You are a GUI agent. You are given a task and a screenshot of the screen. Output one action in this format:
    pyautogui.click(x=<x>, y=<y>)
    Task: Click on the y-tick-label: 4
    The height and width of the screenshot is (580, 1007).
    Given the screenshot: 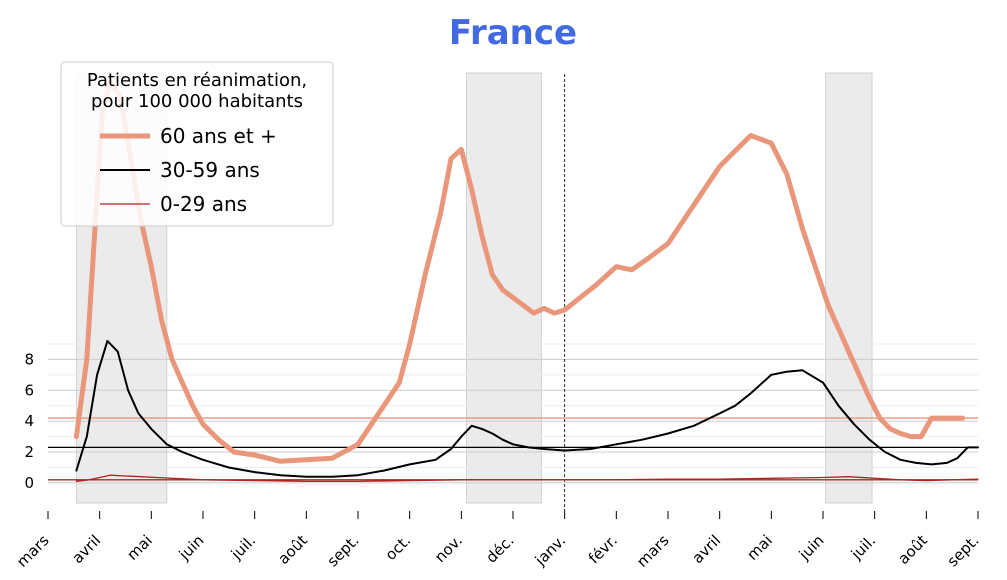 What is the action you would take?
    pyautogui.click(x=29, y=421)
    